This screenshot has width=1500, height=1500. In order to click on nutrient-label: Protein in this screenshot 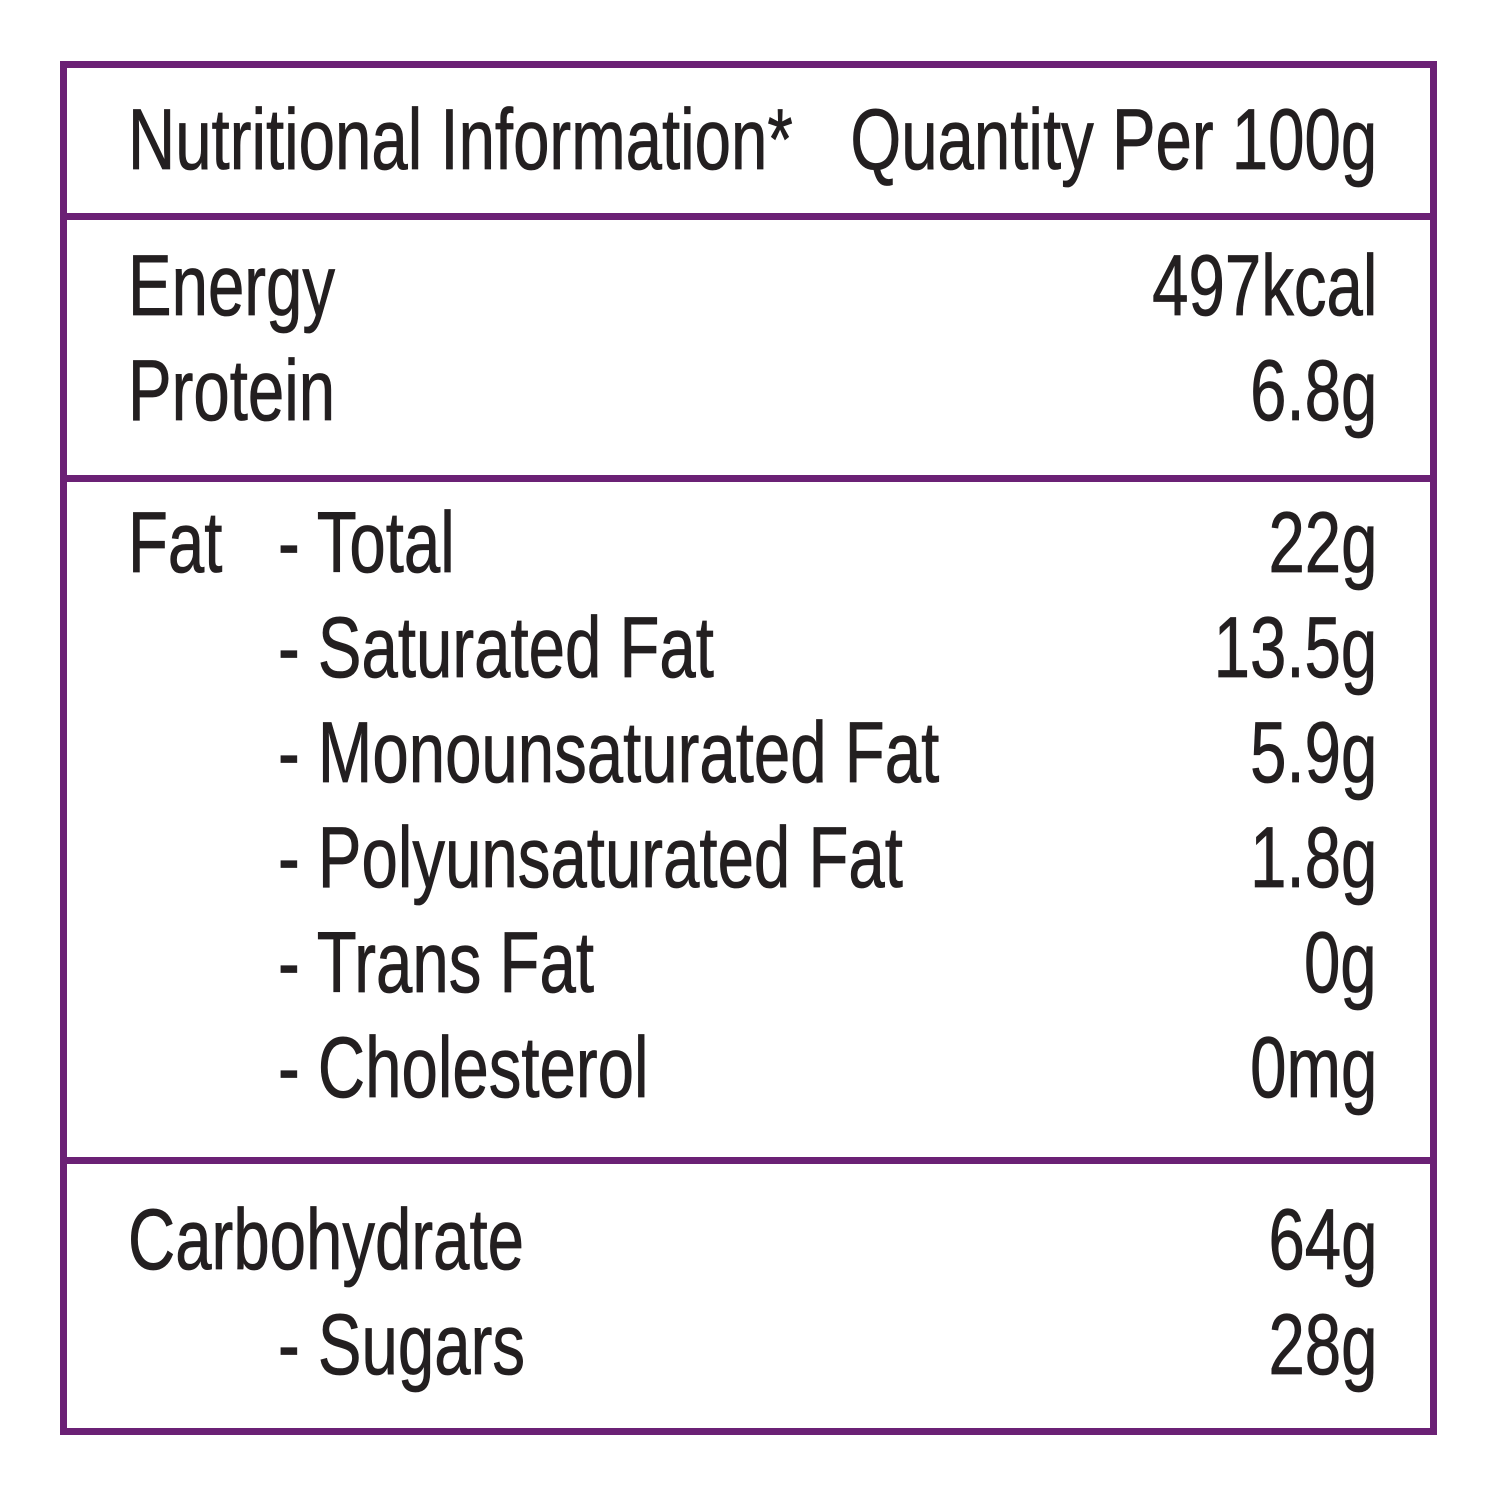, I will do `click(232, 391)`.